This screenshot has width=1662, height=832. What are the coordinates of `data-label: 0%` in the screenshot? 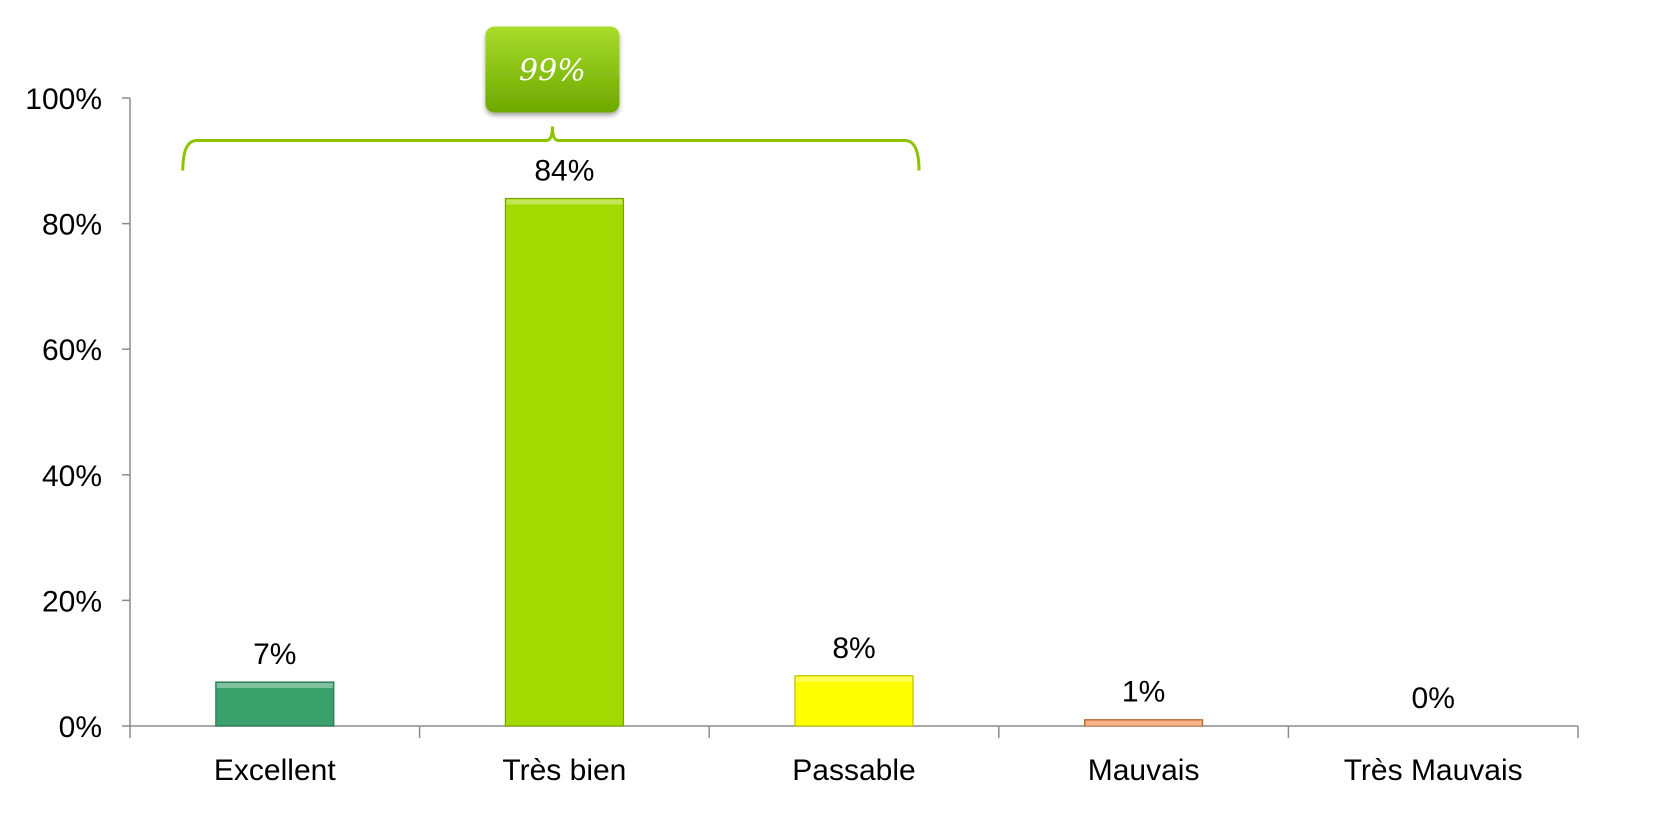 It's located at (1433, 698).